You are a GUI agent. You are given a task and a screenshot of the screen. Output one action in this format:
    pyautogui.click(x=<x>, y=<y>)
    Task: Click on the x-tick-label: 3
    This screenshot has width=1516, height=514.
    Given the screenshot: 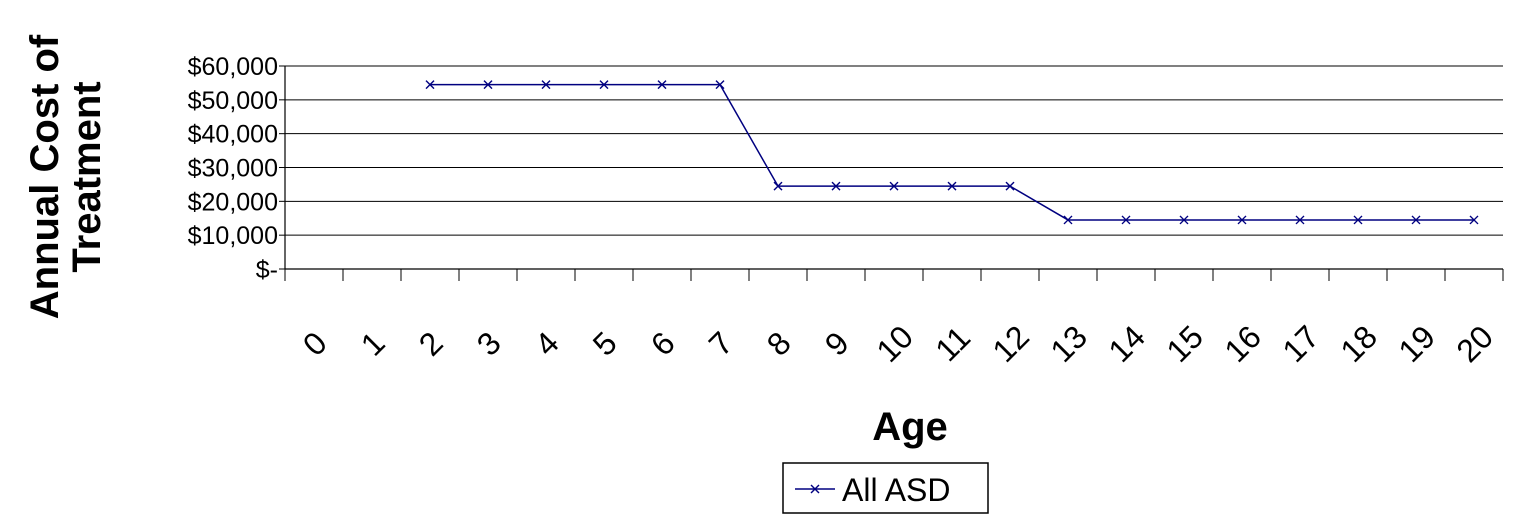 What is the action you would take?
    pyautogui.click(x=489, y=344)
    